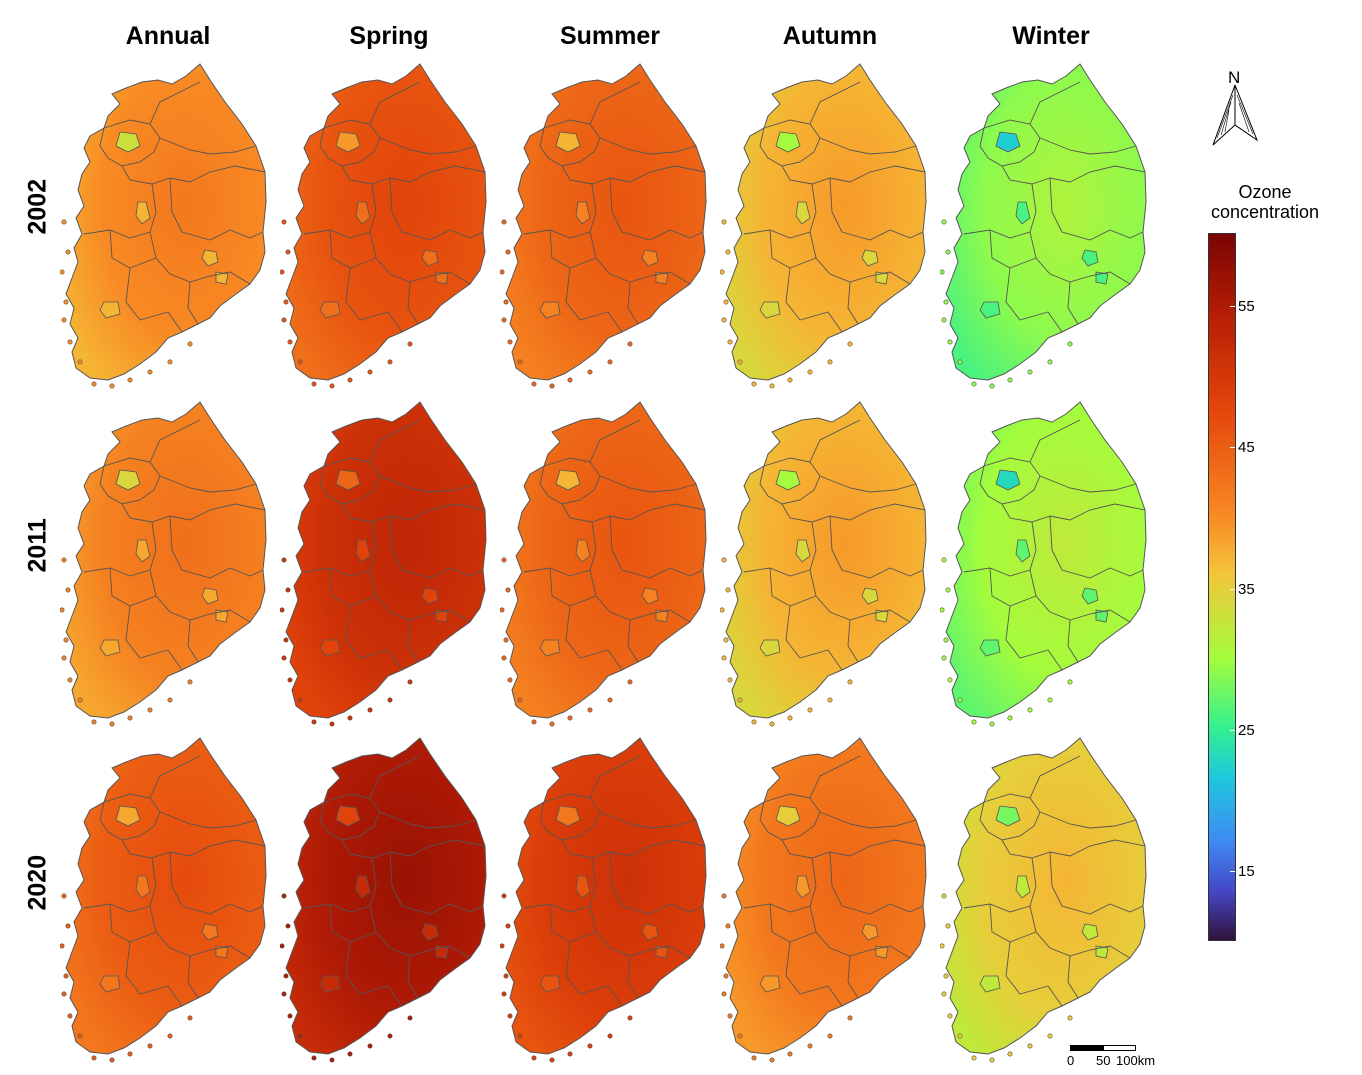  Describe the element at coordinates (1234, 77) in the screenshot. I see `north-label: N` at that location.